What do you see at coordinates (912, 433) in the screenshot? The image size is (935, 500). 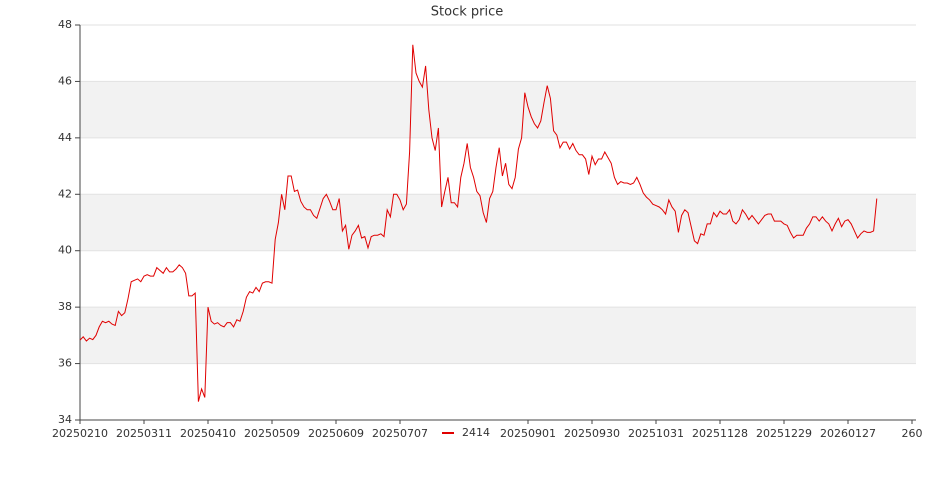 I see `x-tick-label: 260` at bounding box center [912, 433].